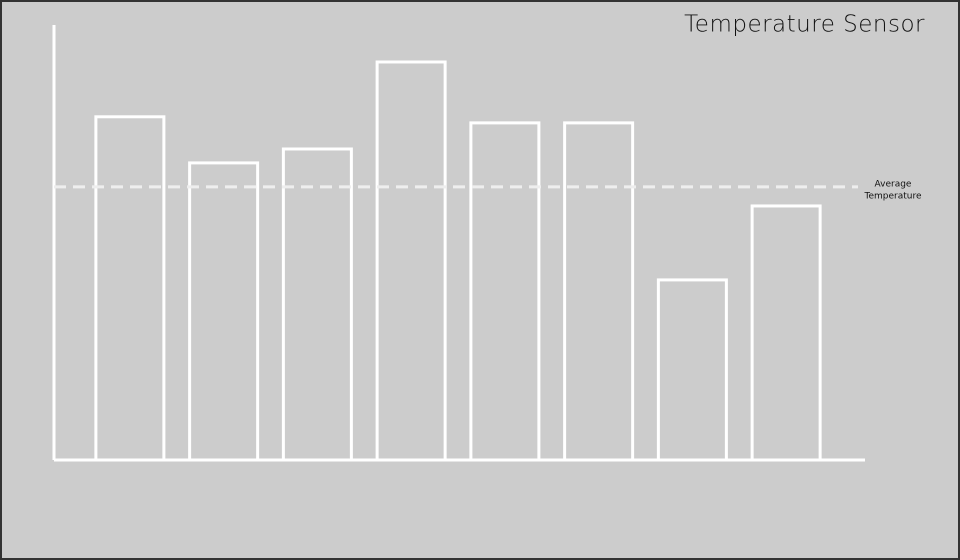  What do you see at coordinates (804, 25) in the screenshot?
I see `chart-title: Temperature Sensor` at bounding box center [804, 25].